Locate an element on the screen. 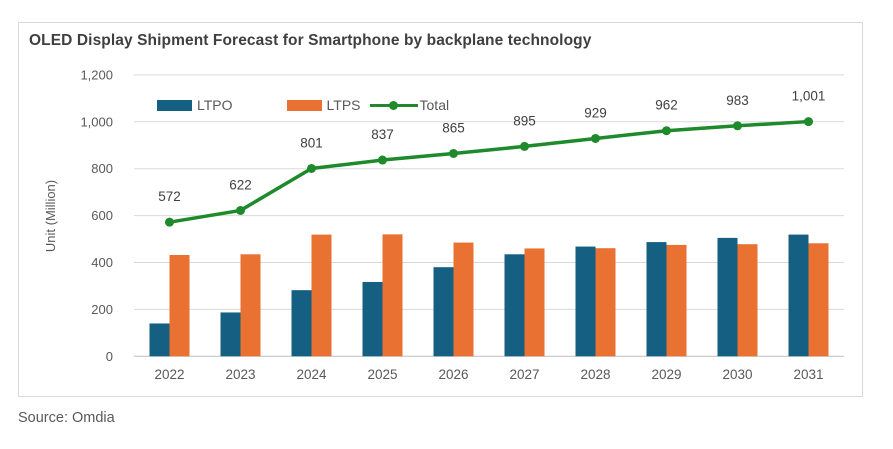 The height and width of the screenshot is (449, 893). bar-ltps-2027 is located at coordinates (534, 302).